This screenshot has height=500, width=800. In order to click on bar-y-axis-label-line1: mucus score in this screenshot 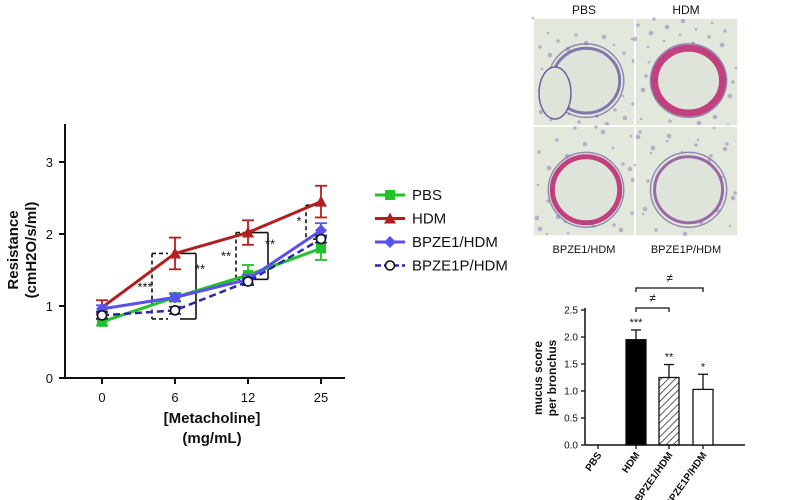, I will do `click(538, 378)`.